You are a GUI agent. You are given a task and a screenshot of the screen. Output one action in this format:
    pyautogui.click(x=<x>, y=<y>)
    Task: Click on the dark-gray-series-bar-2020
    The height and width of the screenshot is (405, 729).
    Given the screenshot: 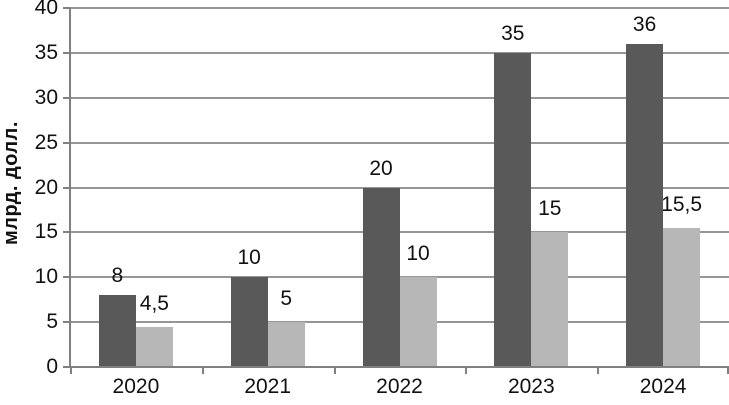 What is the action you would take?
    pyautogui.click(x=117, y=331)
    